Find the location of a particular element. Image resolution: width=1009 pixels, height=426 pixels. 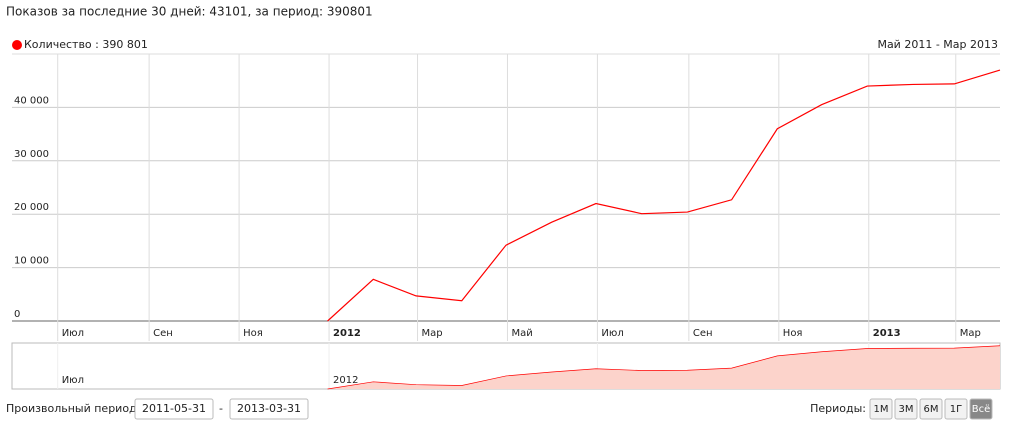

date-to is located at coordinates (269, 409).